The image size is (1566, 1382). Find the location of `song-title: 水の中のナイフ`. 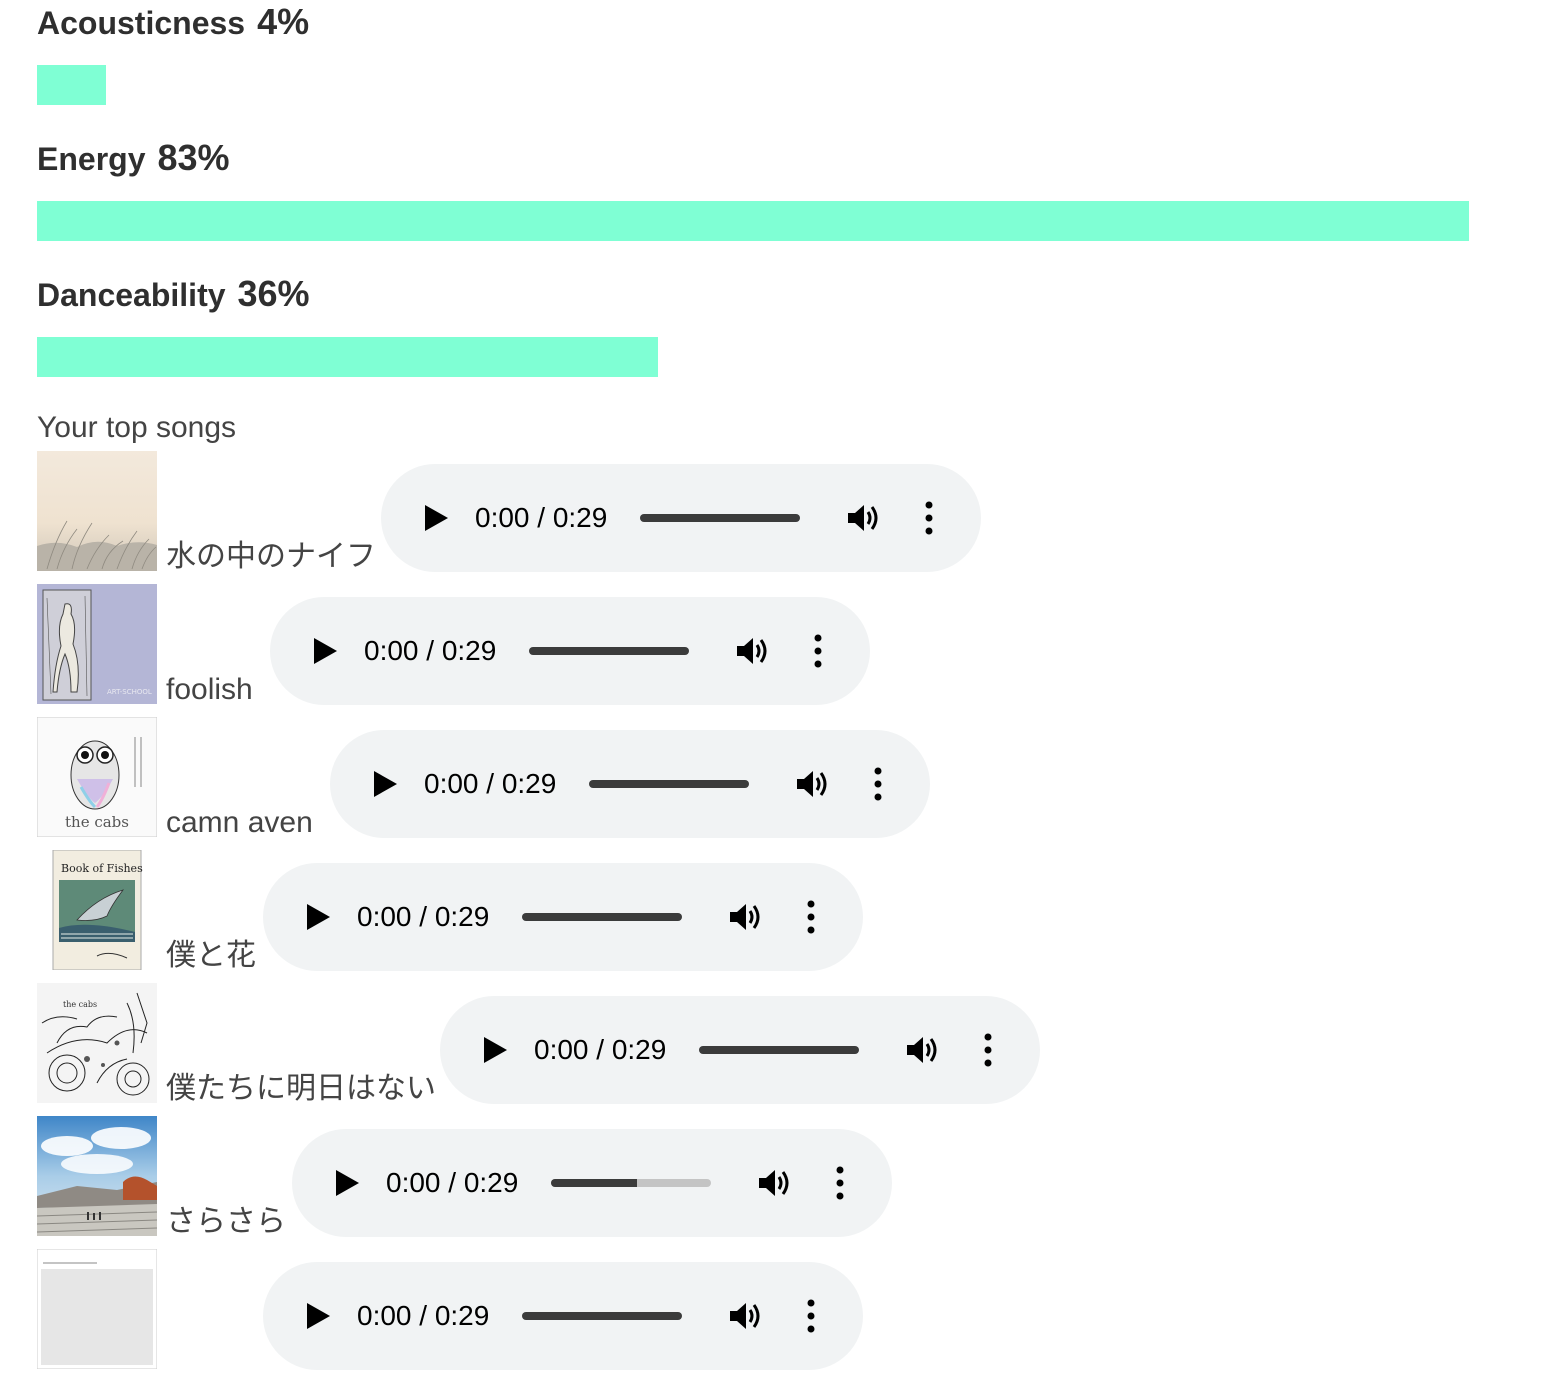

song-title: 水の中のナイフ is located at coordinates (271, 556).